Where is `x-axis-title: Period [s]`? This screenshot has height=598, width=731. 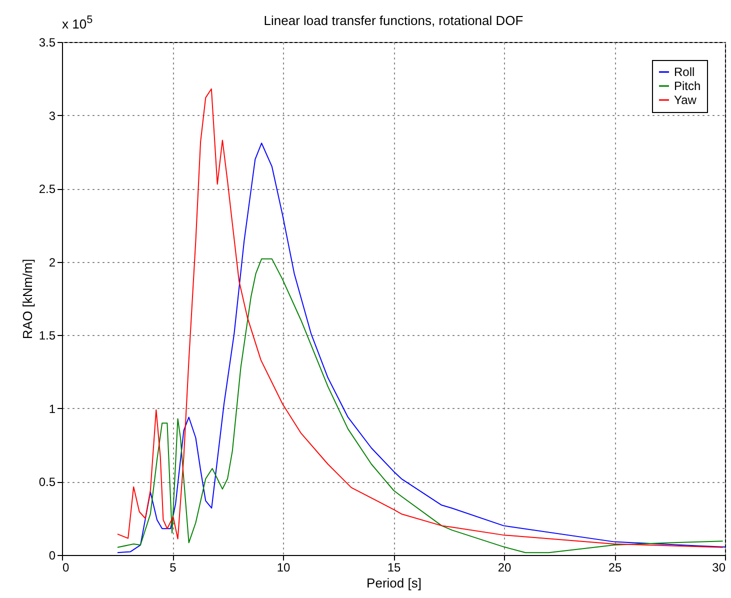 x-axis-title: Period [s] is located at coordinates (394, 583).